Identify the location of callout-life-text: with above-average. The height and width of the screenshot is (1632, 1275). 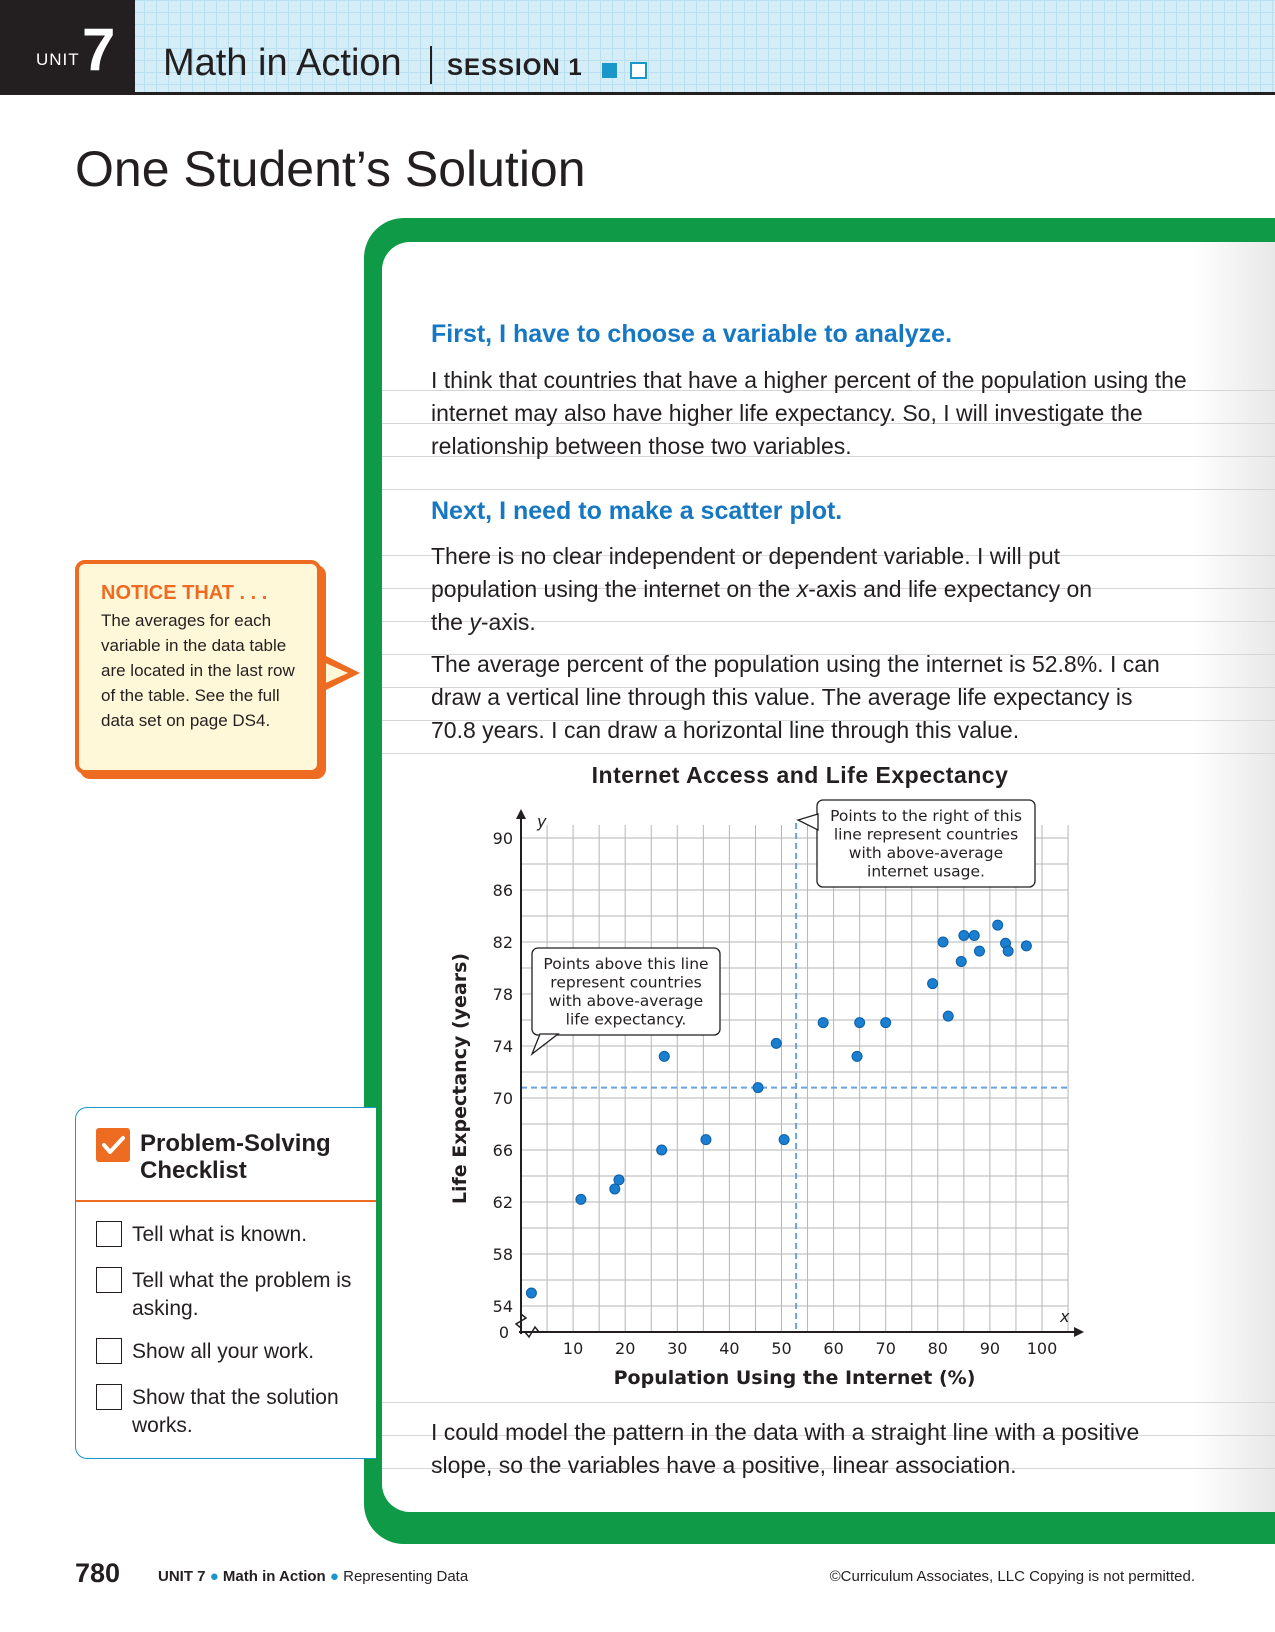
(626, 1001).